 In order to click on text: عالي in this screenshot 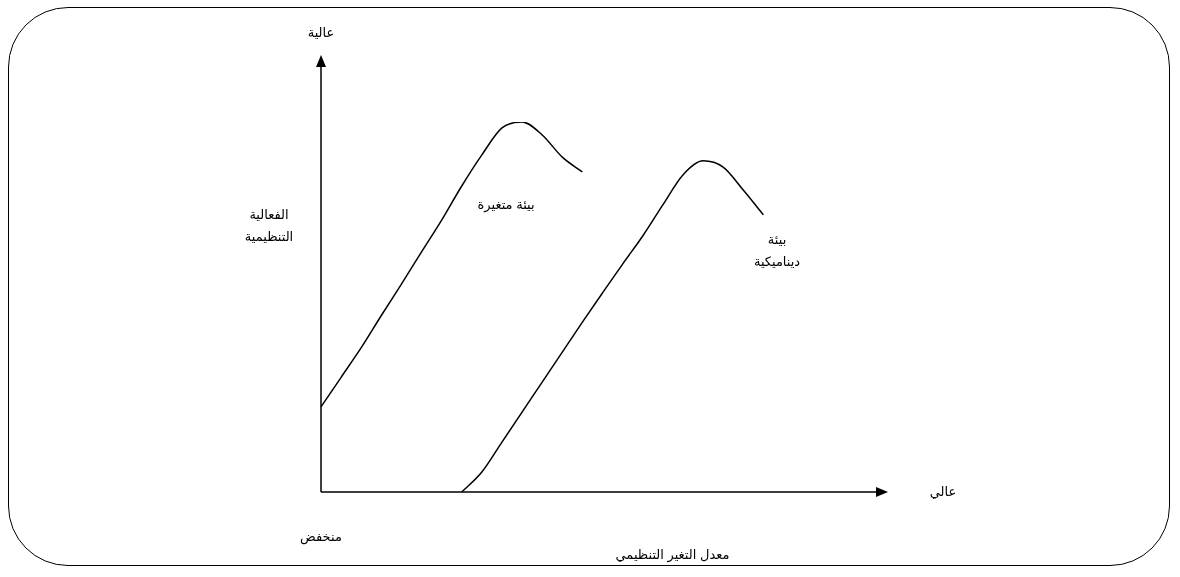, I will do `click(943, 491)`.